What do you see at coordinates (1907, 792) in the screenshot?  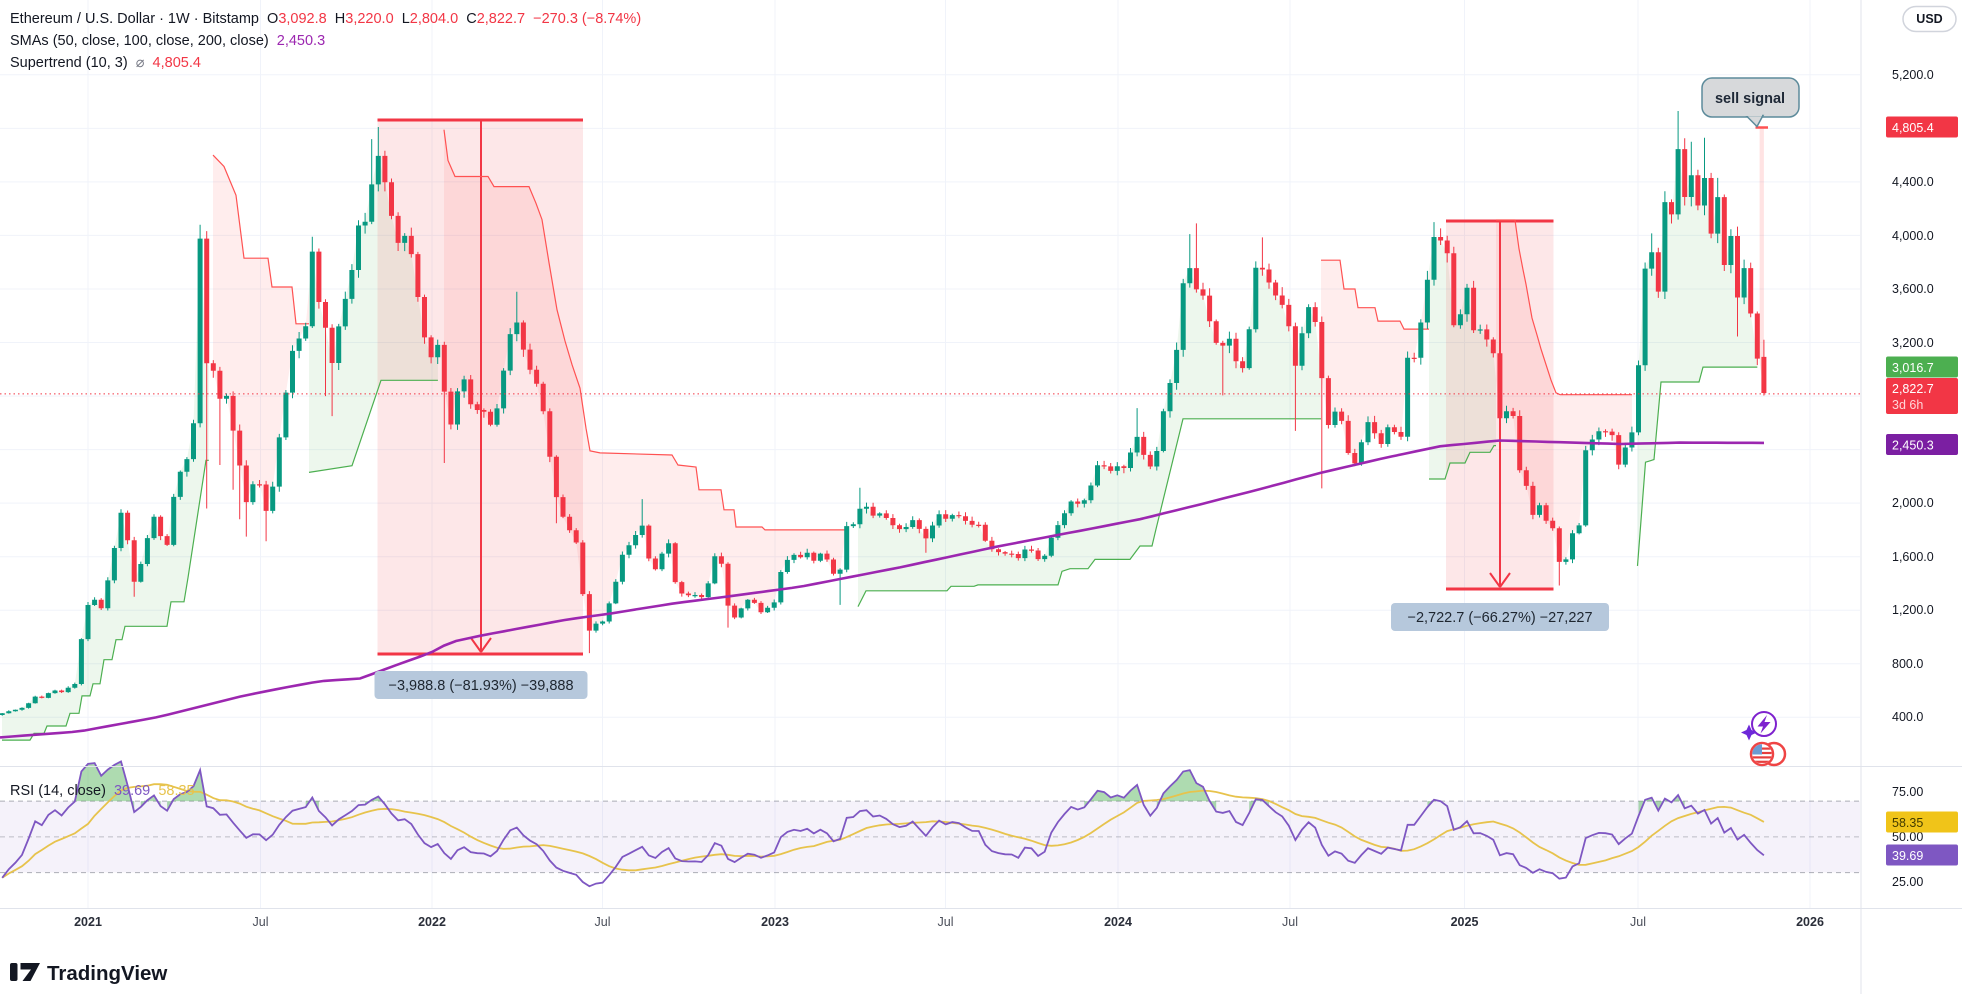 I see `svg-text: 75.00` at bounding box center [1907, 792].